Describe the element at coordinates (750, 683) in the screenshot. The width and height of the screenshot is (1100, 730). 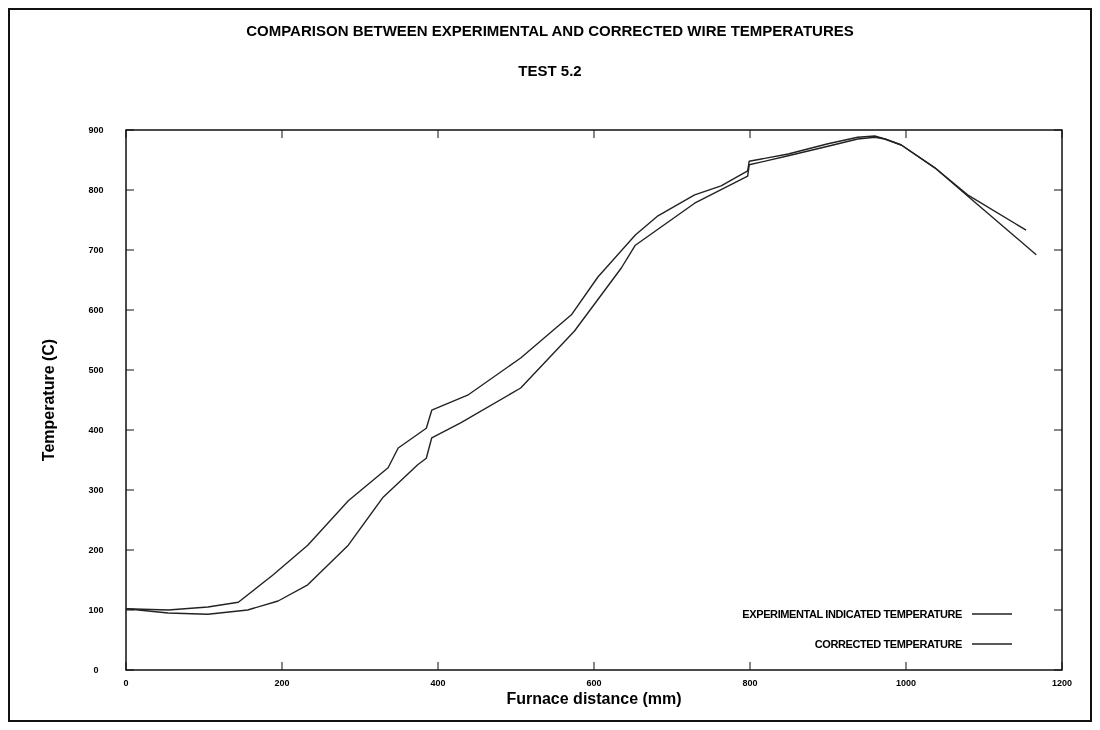
I see `x-tick-label: 800` at that location.